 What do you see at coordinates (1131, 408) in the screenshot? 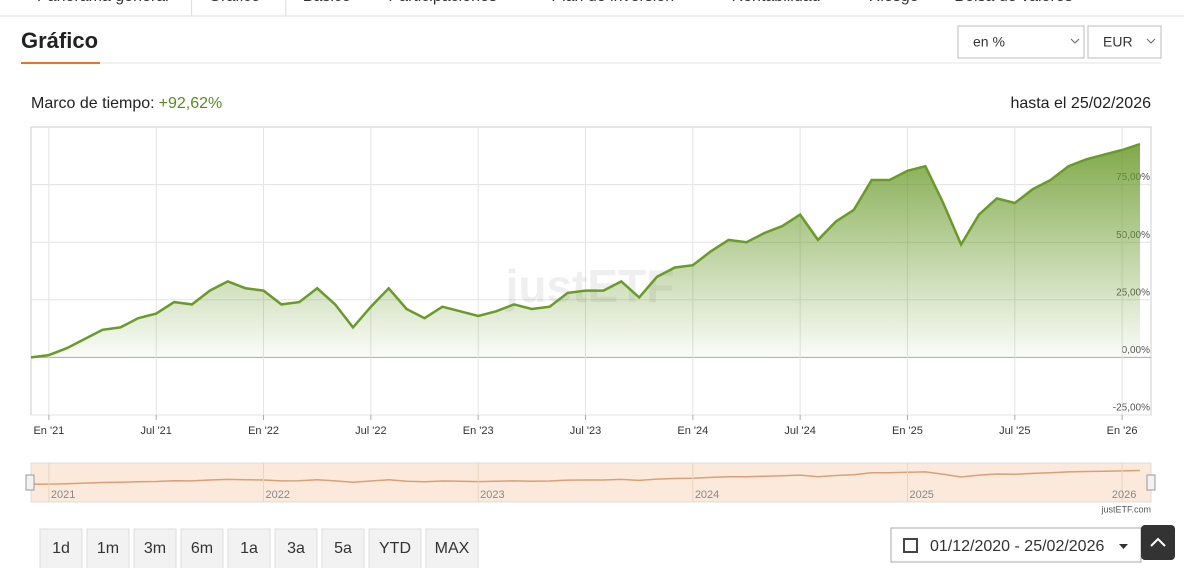
I see `y-tick-label: -25,00%` at bounding box center [1131, 408].